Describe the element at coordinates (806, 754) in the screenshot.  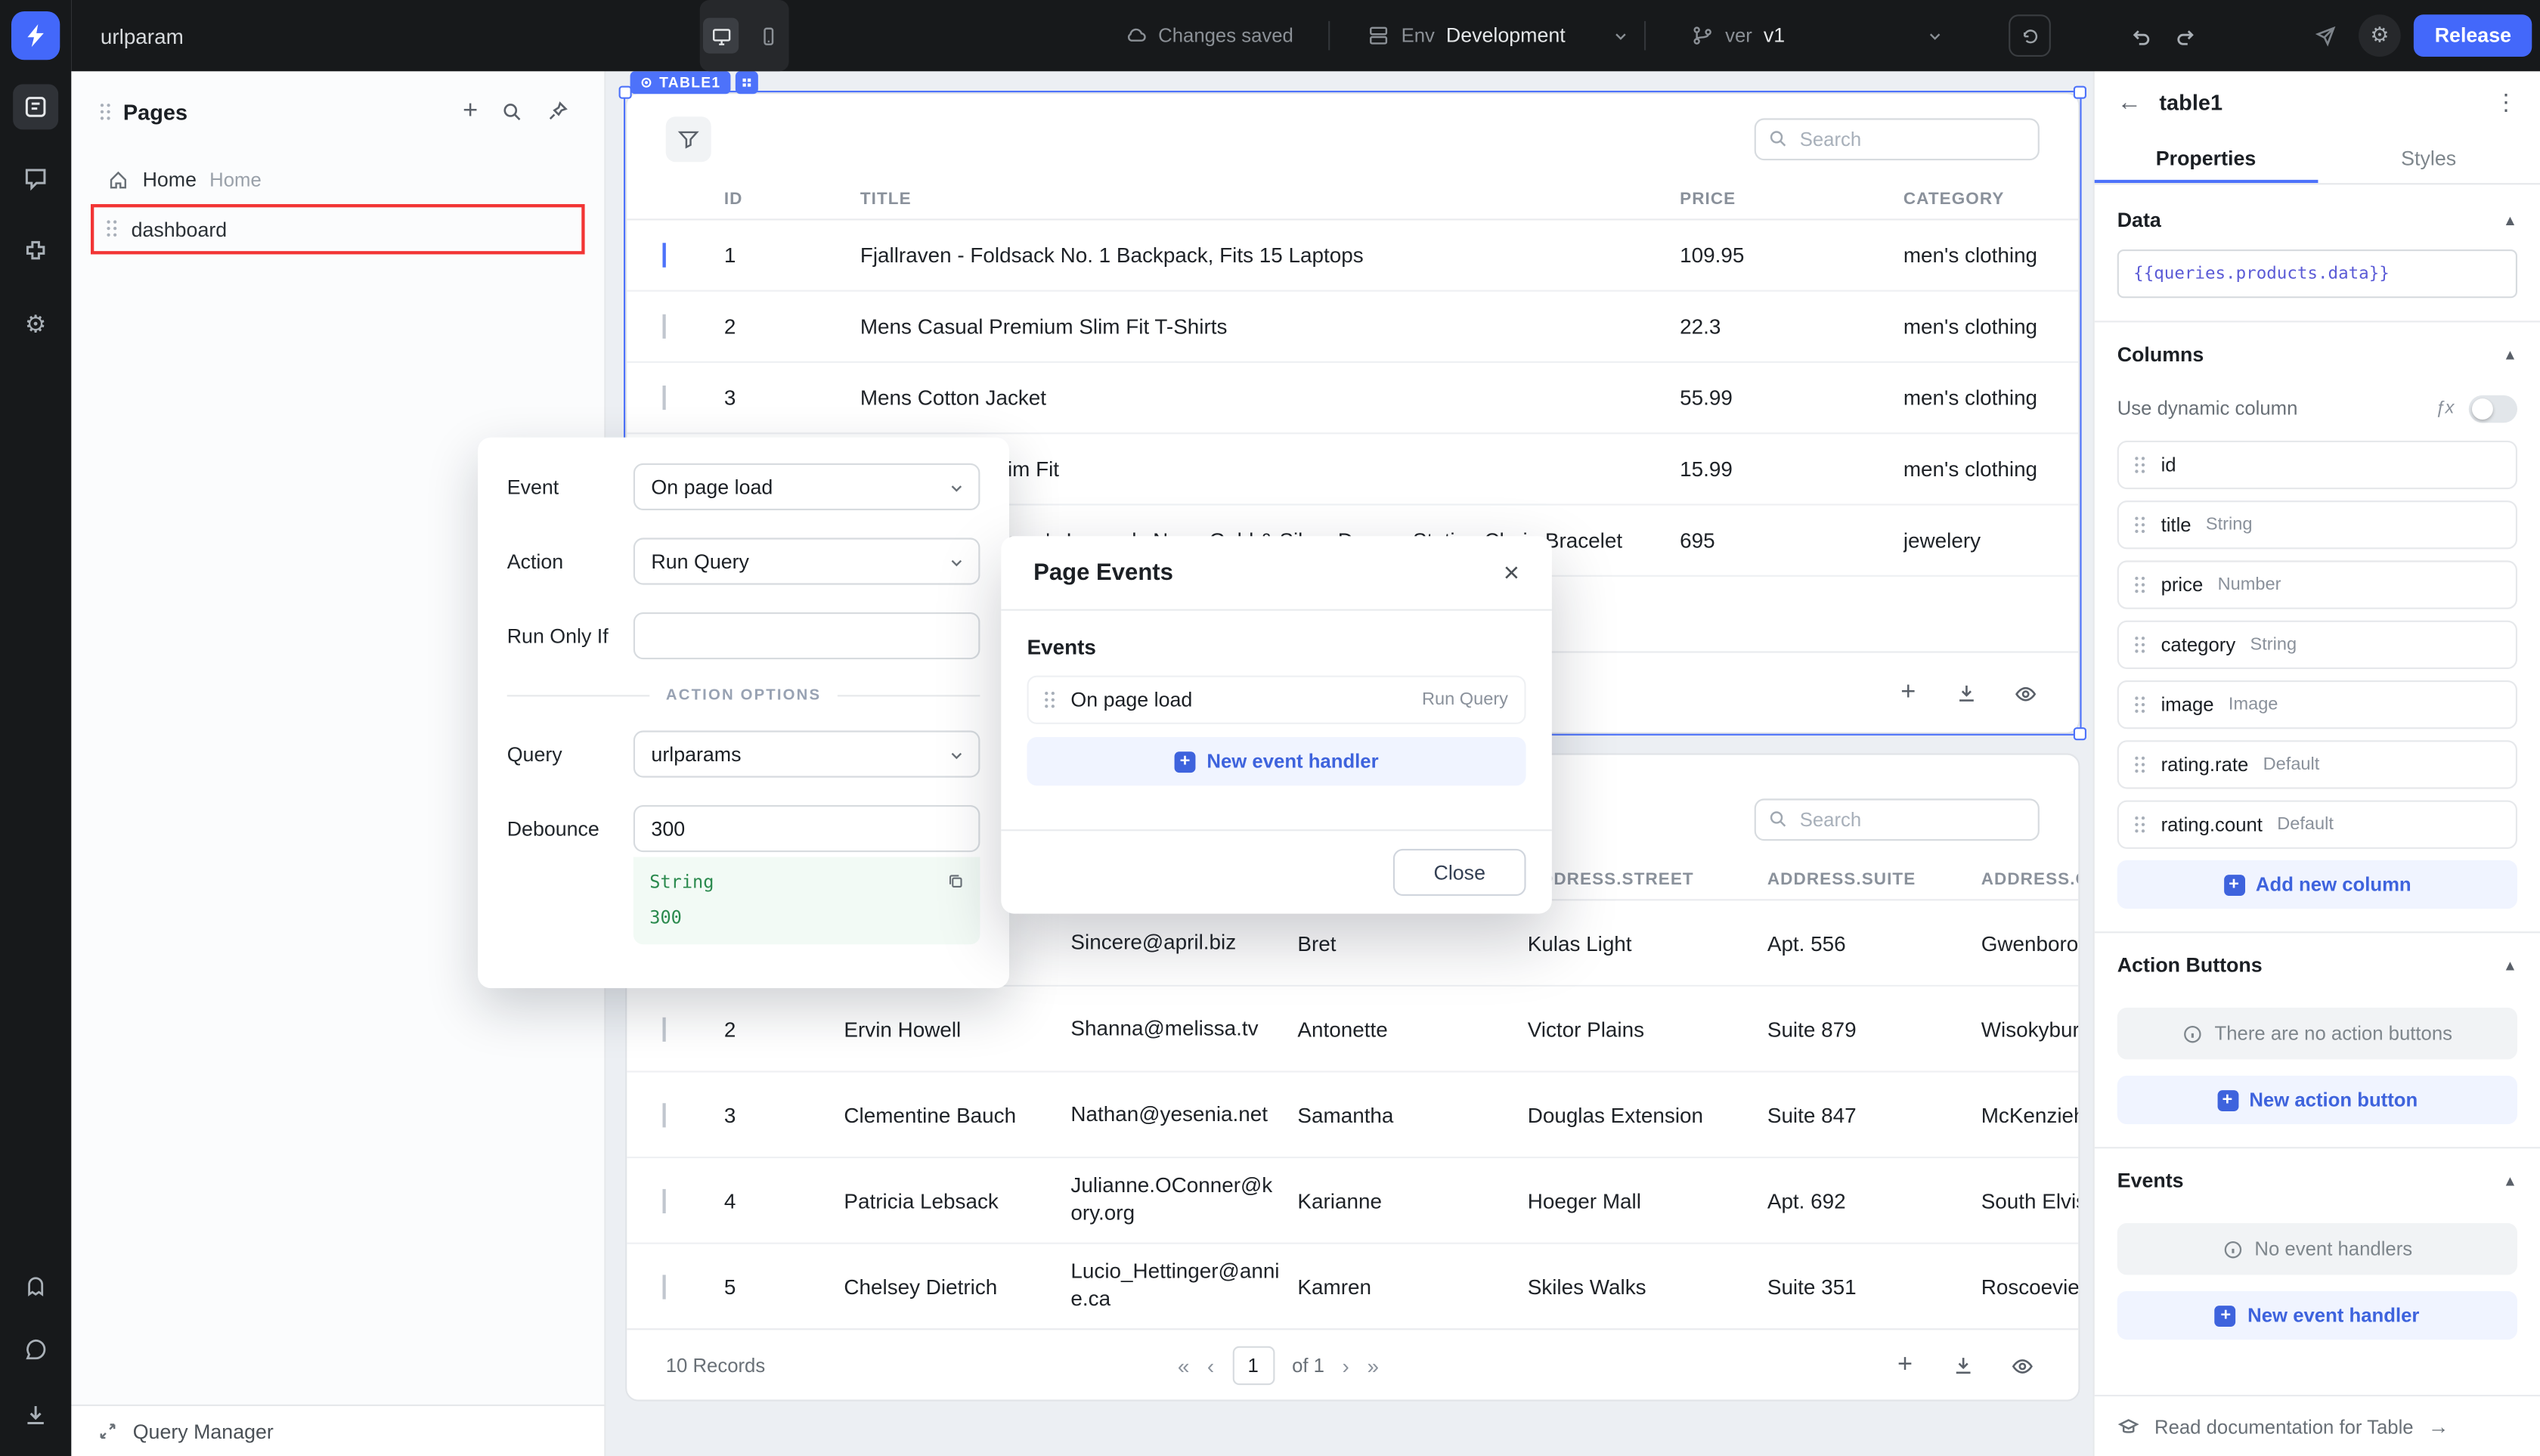
I see `query-select: urlparams` at that location.